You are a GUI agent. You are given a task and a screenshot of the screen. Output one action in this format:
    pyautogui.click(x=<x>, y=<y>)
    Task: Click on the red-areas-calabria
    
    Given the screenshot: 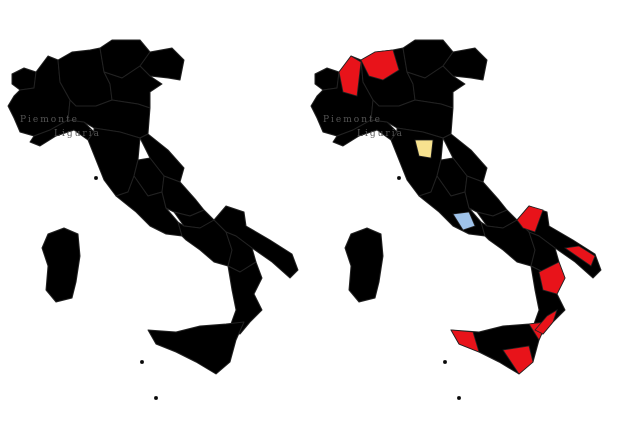 What is the action you would take?
    pyautogui.click(x=550, y=298)
    